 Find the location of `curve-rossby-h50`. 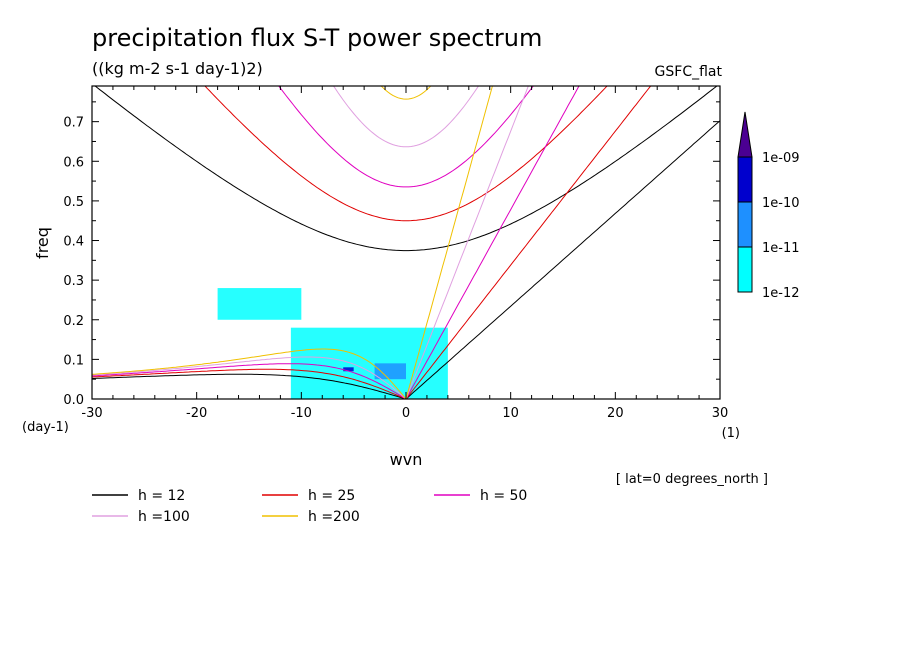

curve-rossby-h50 is located at coordinates (249, 381).